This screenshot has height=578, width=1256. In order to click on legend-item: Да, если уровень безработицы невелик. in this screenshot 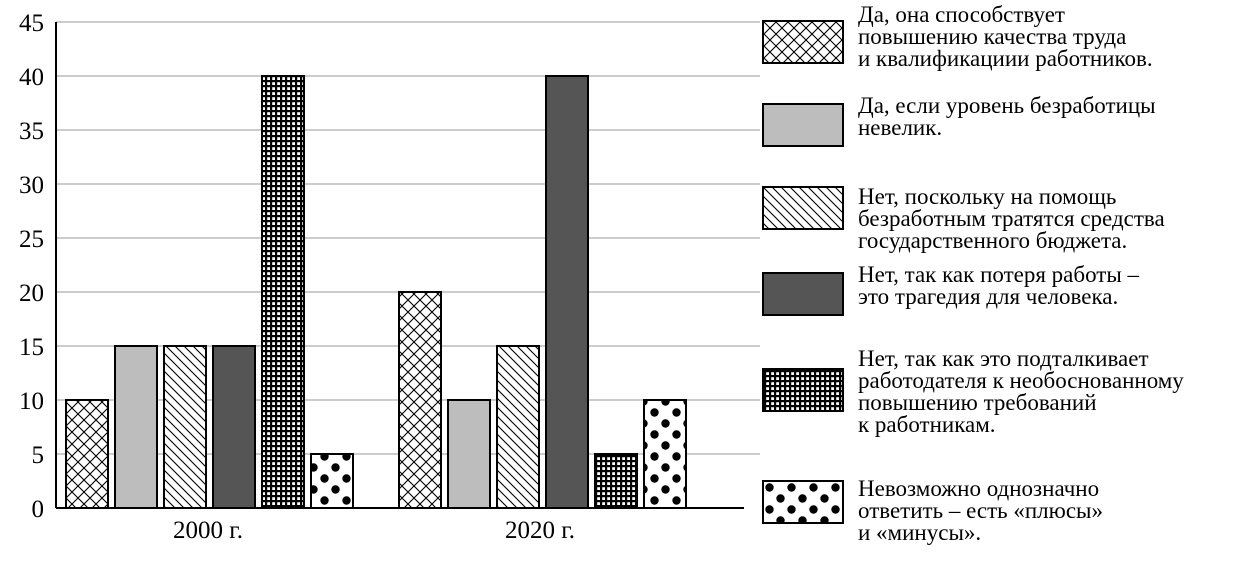, I will do `click(1009, 144)`.